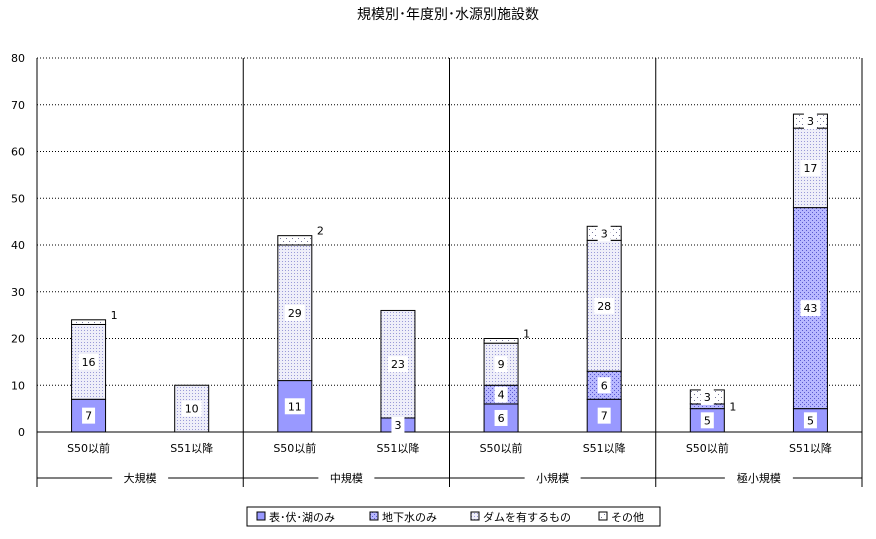  I want to click on group-label: 小規模, so click(552, 478).